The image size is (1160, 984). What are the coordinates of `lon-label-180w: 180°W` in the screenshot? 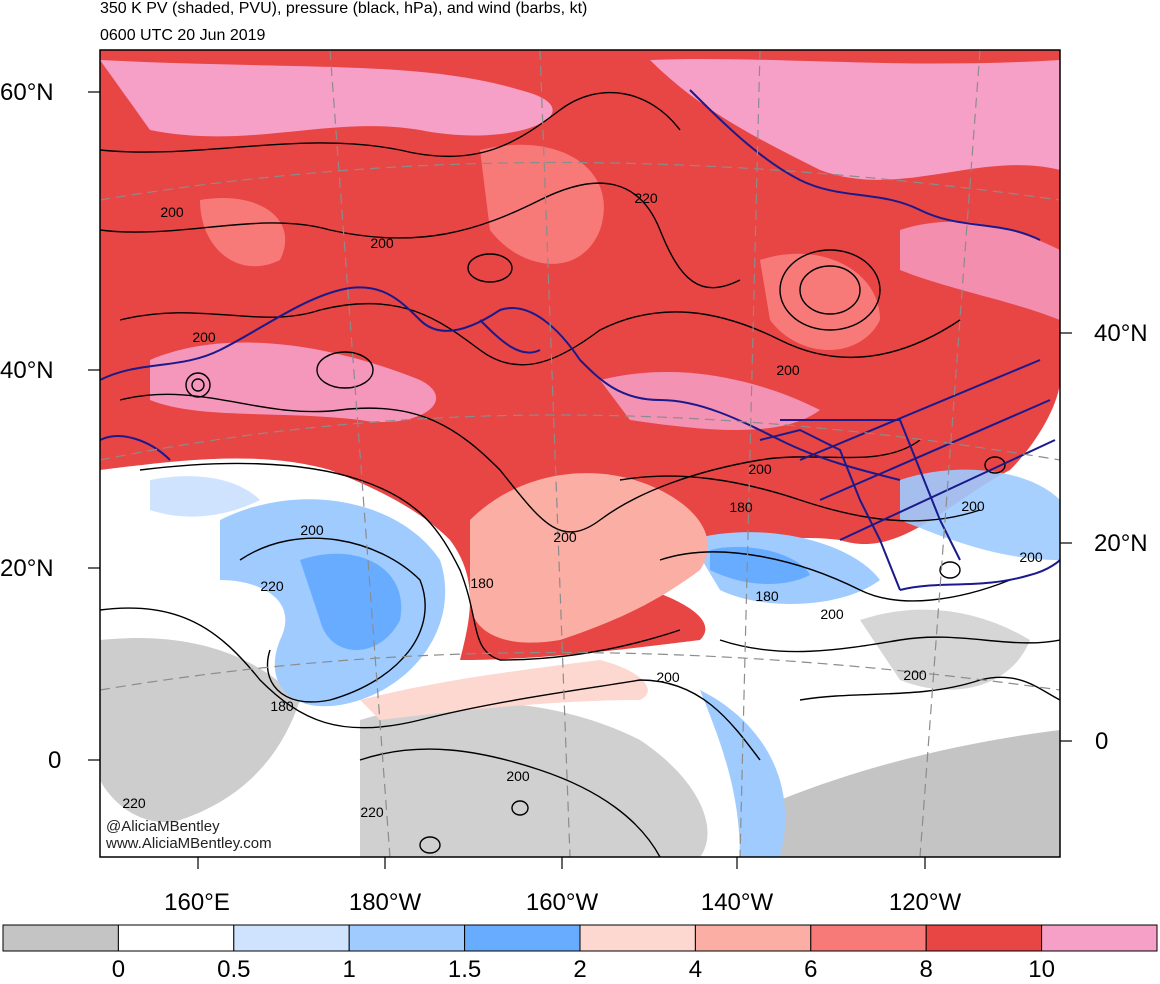 It's located at (385, 902).